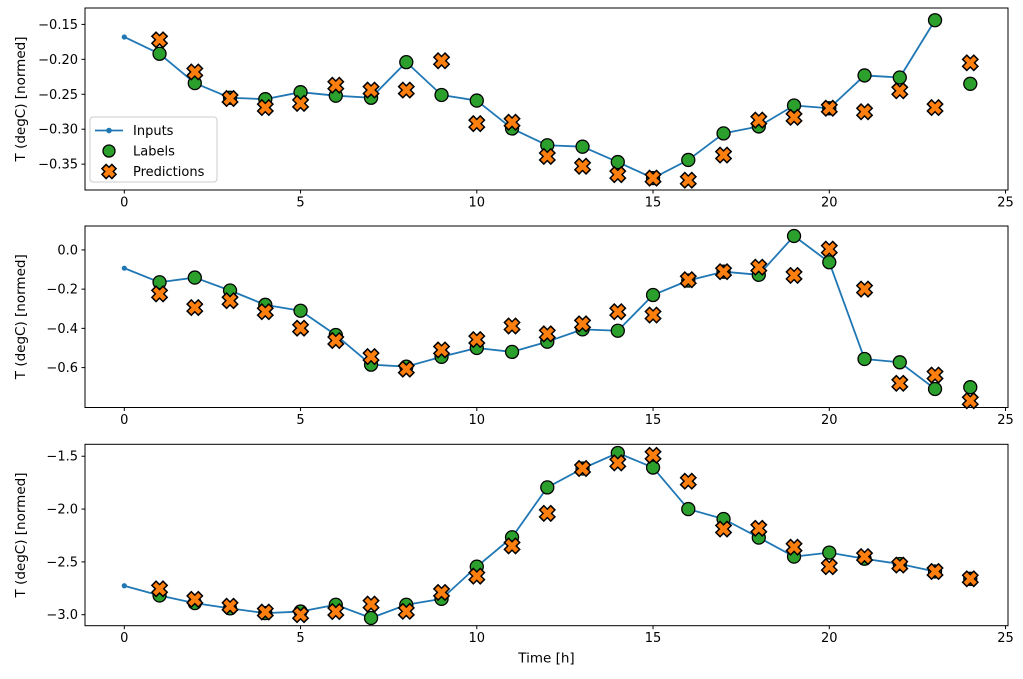 The height and width of the screenshot is (679, 1023). I want to click on x-tick-label: 25, so click(1005, 203).